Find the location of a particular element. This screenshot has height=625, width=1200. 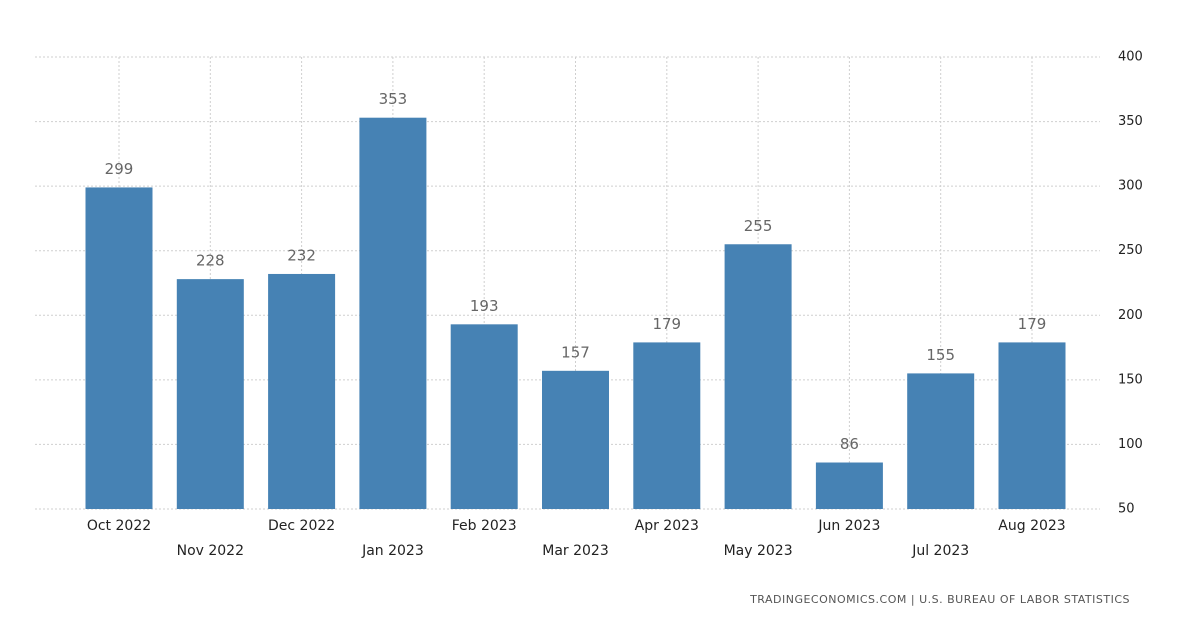

data-label: 255 is located at coordinates (758, 226).